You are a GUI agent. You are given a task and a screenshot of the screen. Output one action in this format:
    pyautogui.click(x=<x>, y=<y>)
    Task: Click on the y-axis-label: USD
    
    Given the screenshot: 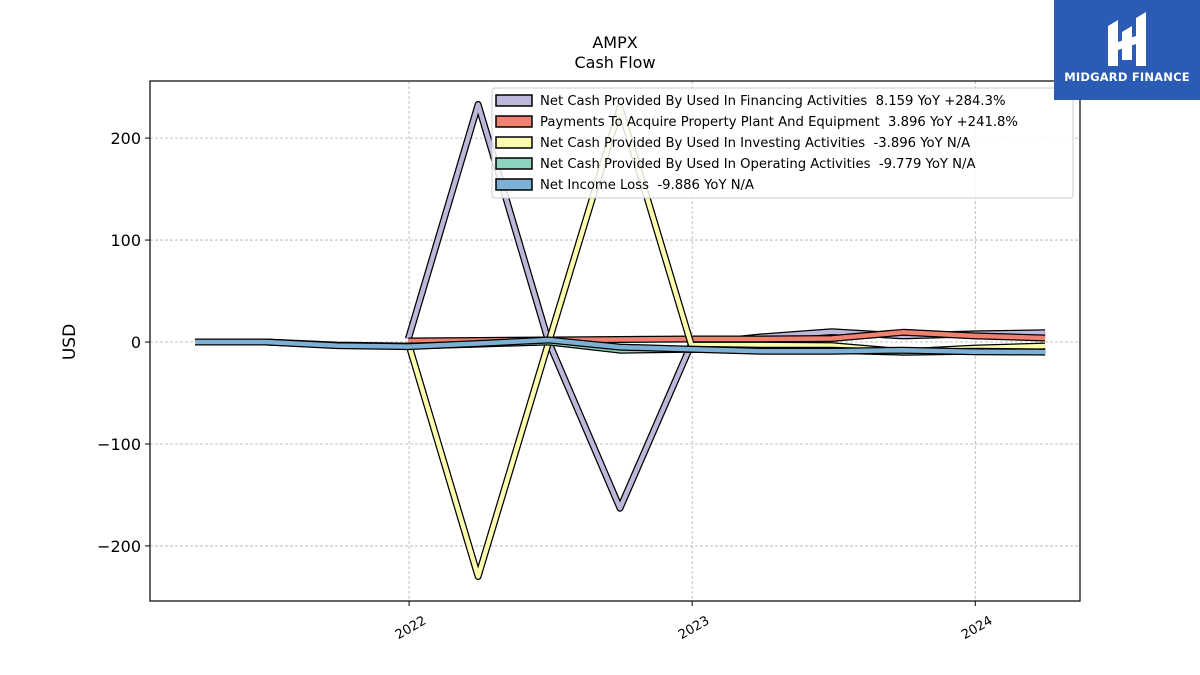 What is the action you would take?
    pyautogui.click(x=70, y=342)
    